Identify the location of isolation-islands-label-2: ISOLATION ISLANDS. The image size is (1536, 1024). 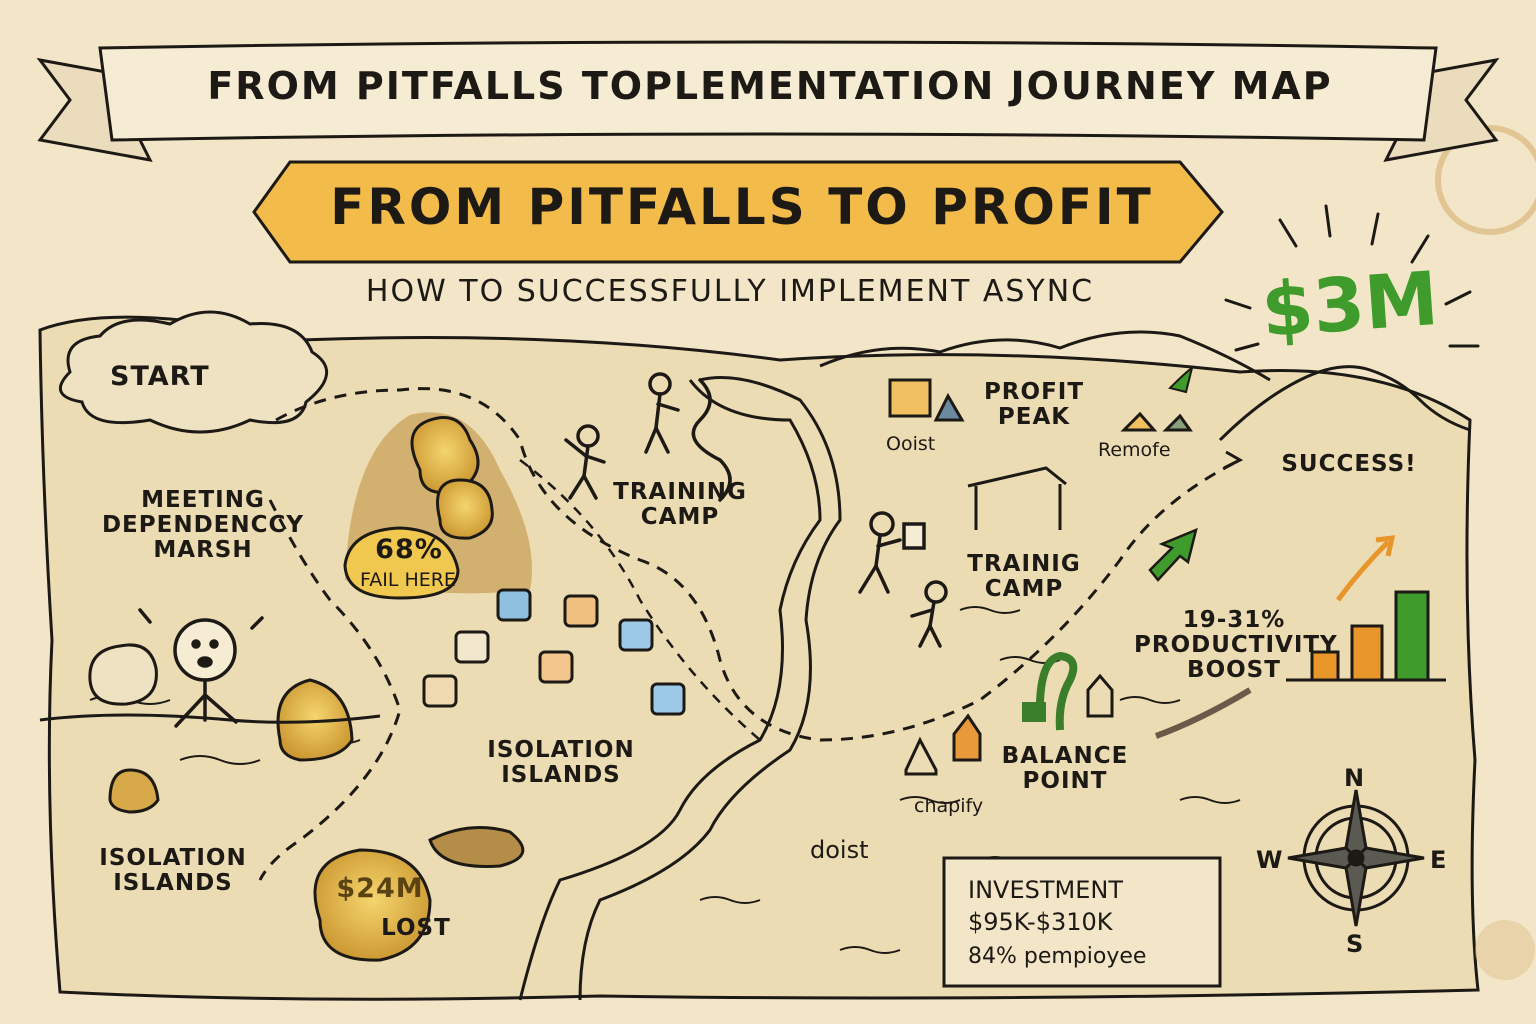
(173, 870).